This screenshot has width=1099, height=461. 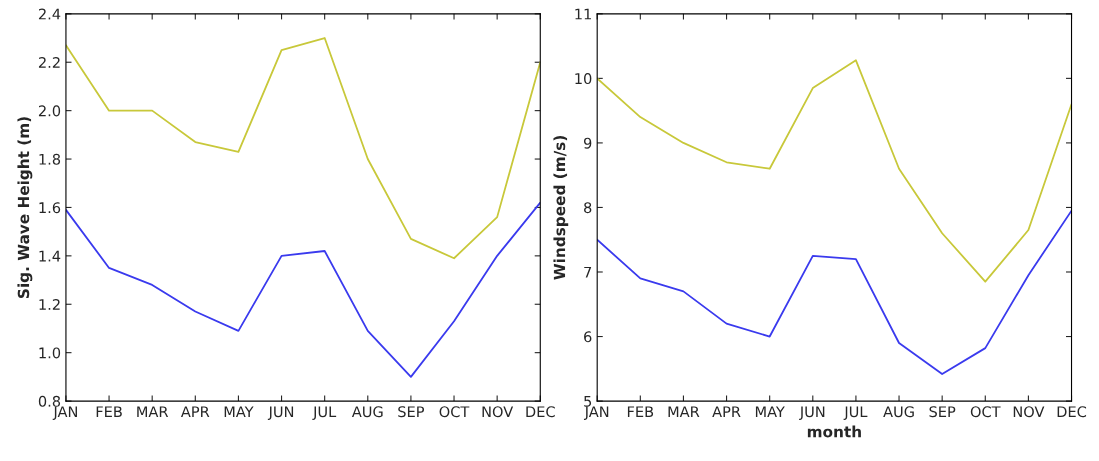 What do you see at coordinates (50, 256) in the screenshot?
I see `y-tick-label: 1.4` at bounding box center [50, 256].